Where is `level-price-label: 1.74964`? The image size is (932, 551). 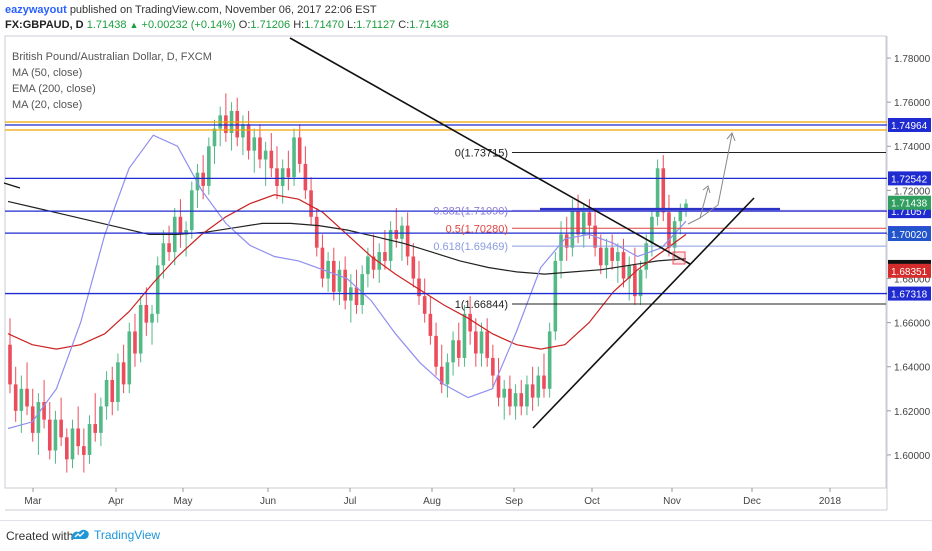
level-price-label: 1.74964 is located at coordinates (909, 126).